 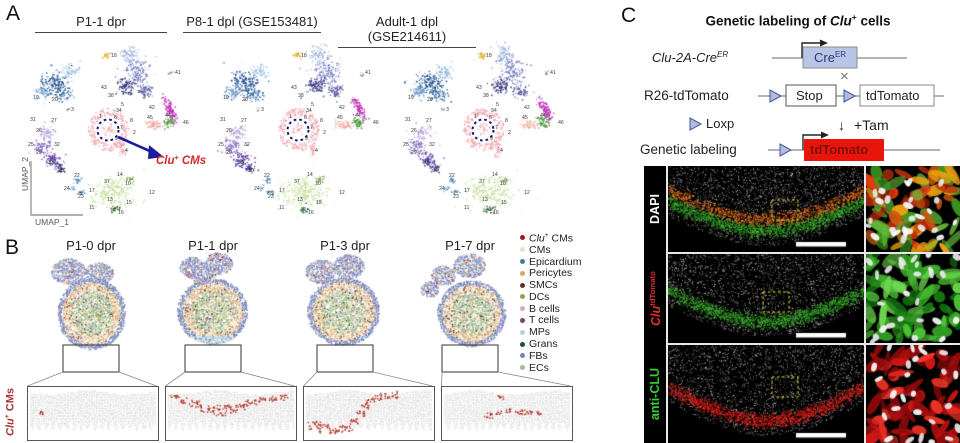 What do you see at coordinates (221, 145) in the screenshot?
I see `svg-text: 25` at bounding box center [221, 145].